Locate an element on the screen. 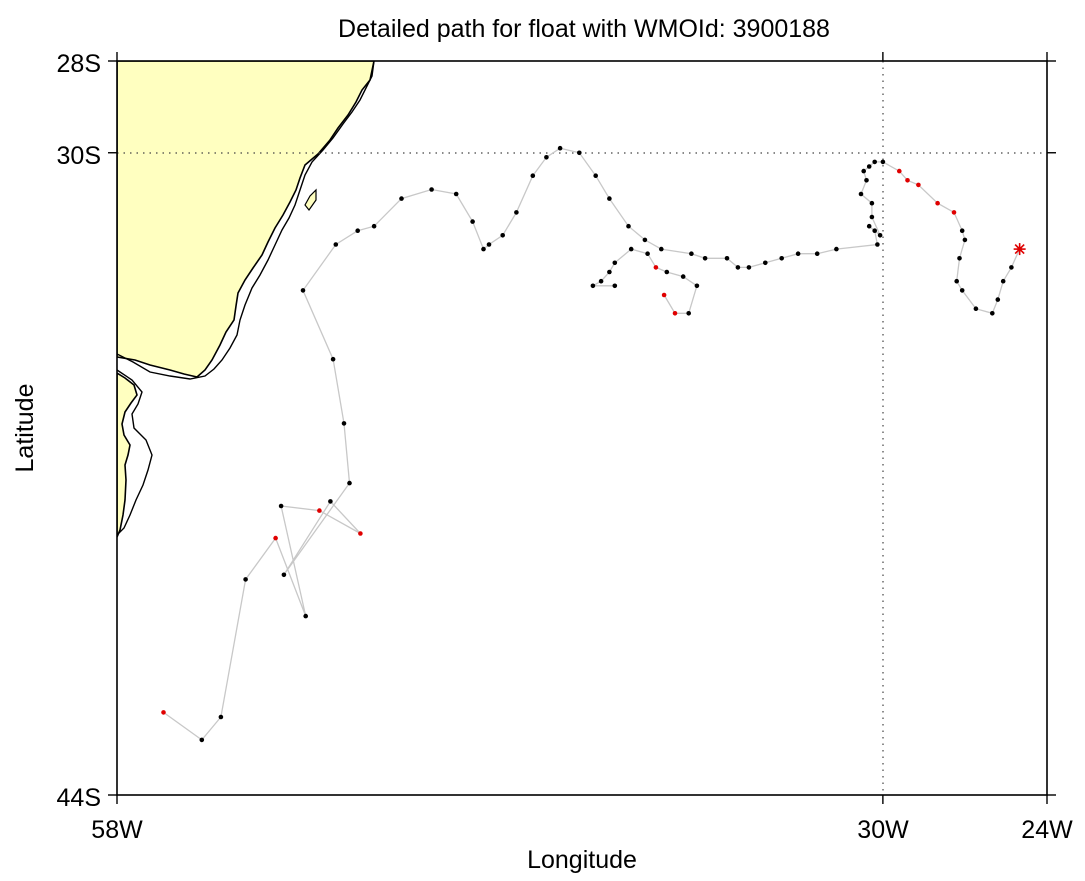  y-axis-label: Latitude is located at coordinates (25, 428).